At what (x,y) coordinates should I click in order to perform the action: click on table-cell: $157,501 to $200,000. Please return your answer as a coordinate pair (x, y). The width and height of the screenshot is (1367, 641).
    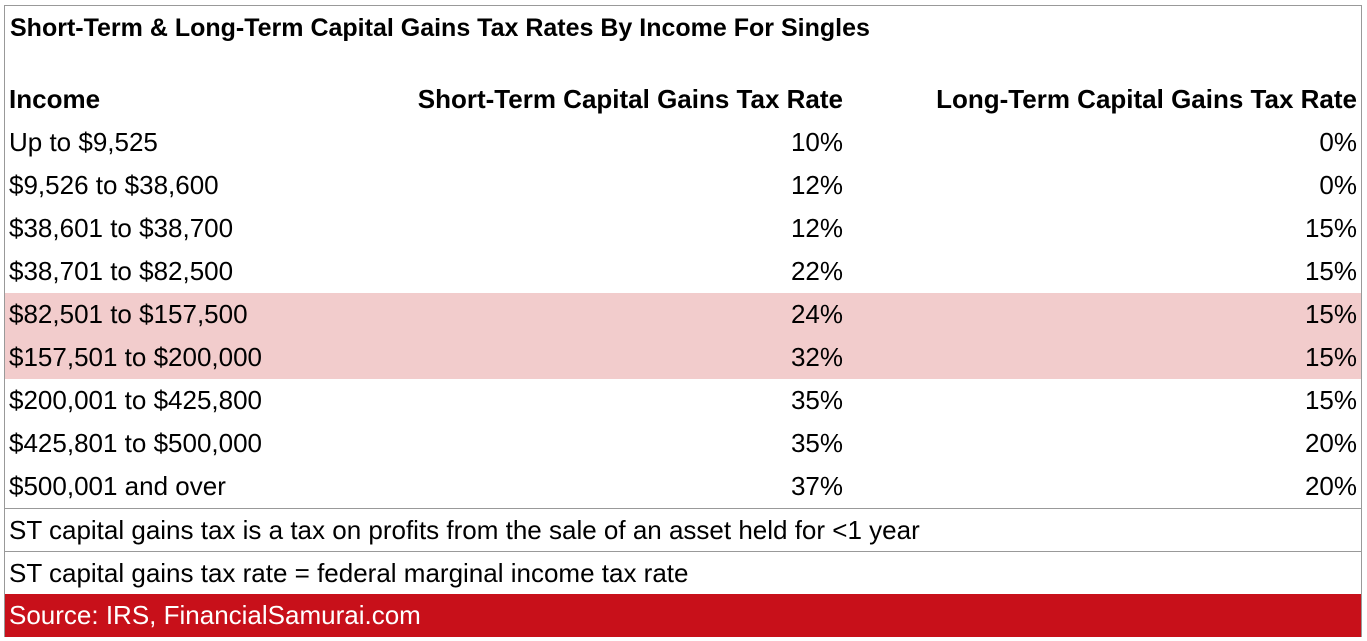
    Looking at the image, I should click on (136, 357).